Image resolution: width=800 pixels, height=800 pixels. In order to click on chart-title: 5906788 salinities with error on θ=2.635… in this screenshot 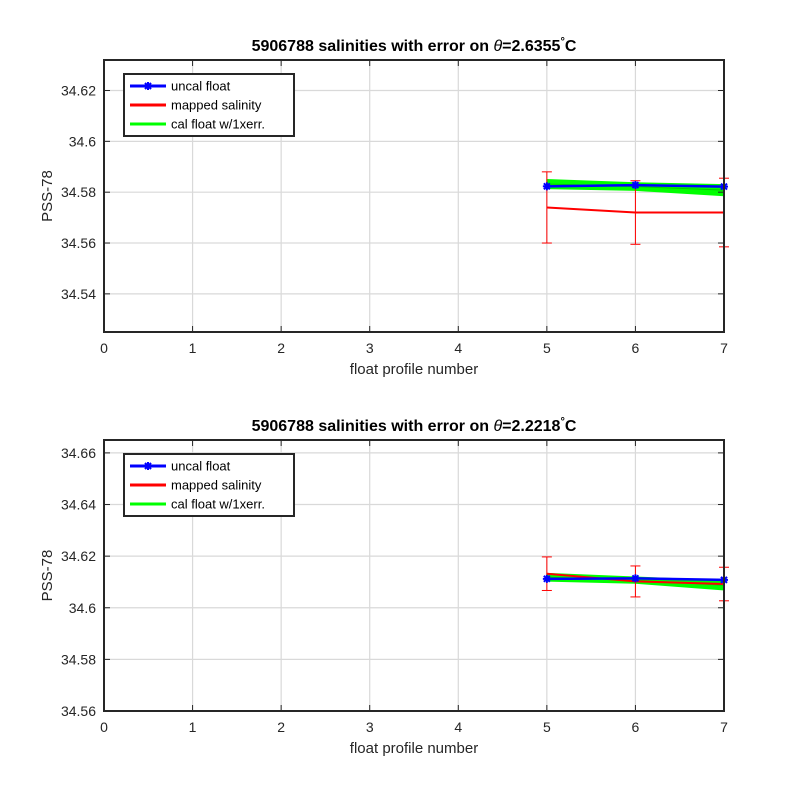, I will do `click(414, 45)`.